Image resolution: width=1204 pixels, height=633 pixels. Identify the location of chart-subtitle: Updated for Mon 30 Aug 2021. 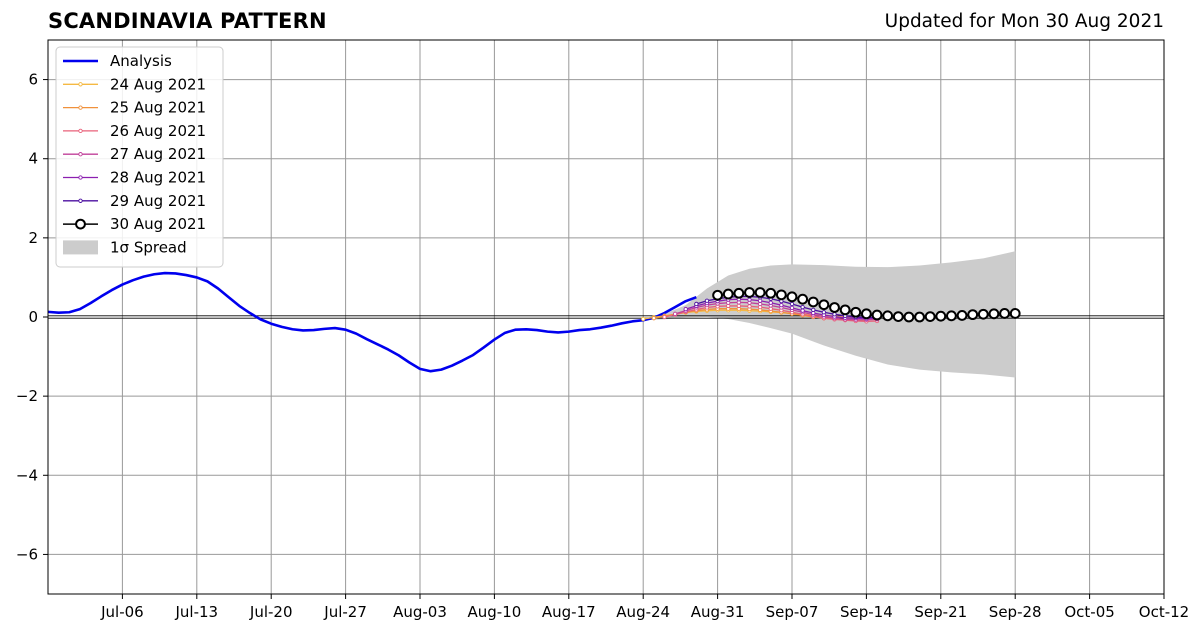
(1024, 21).